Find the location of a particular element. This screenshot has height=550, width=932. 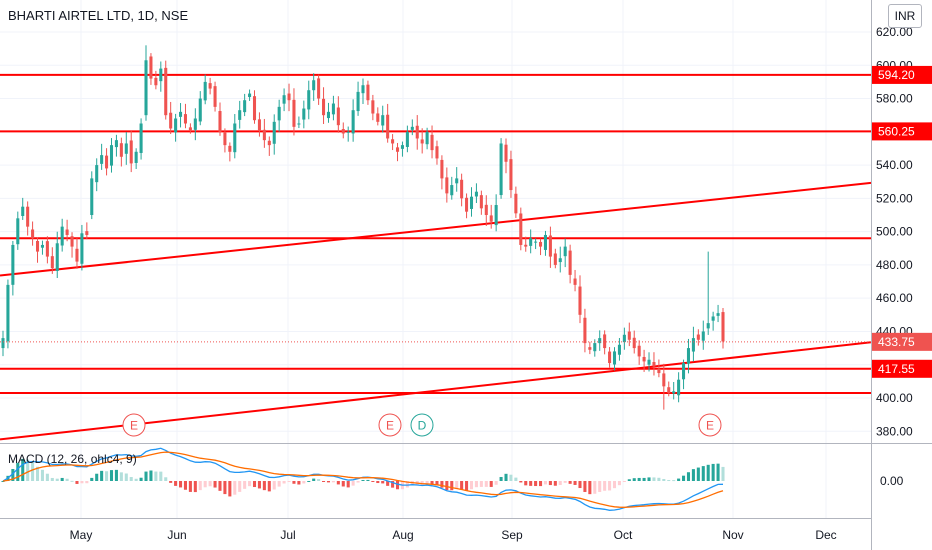

currency-button: INR is located at coordinates (905, 16).